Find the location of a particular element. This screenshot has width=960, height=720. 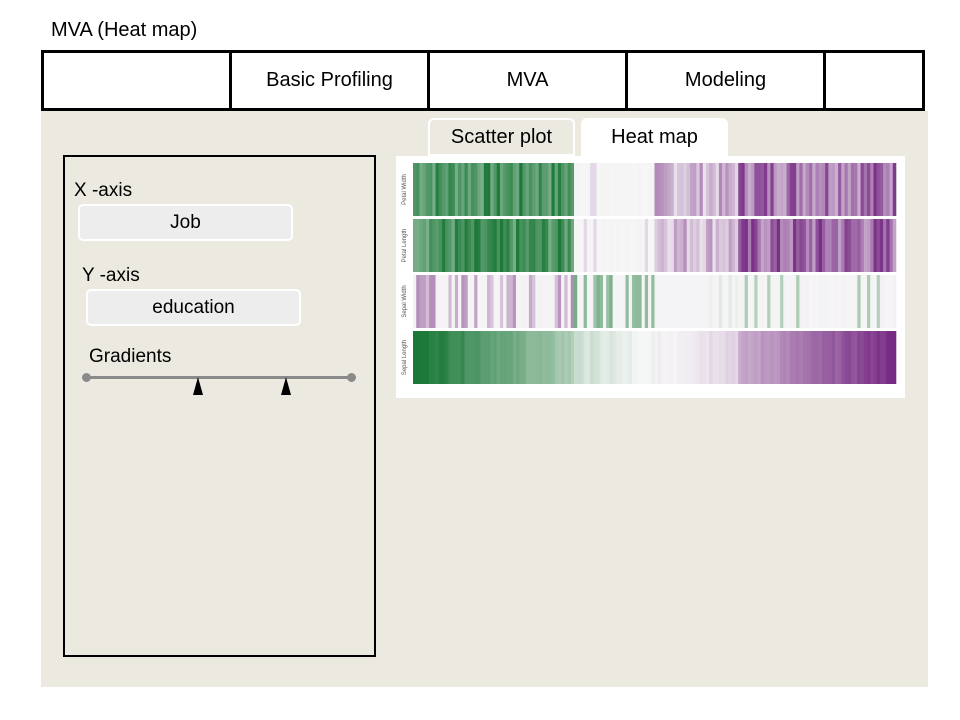

tab-heat-map: Heat map is located at coordinates (654, 137).